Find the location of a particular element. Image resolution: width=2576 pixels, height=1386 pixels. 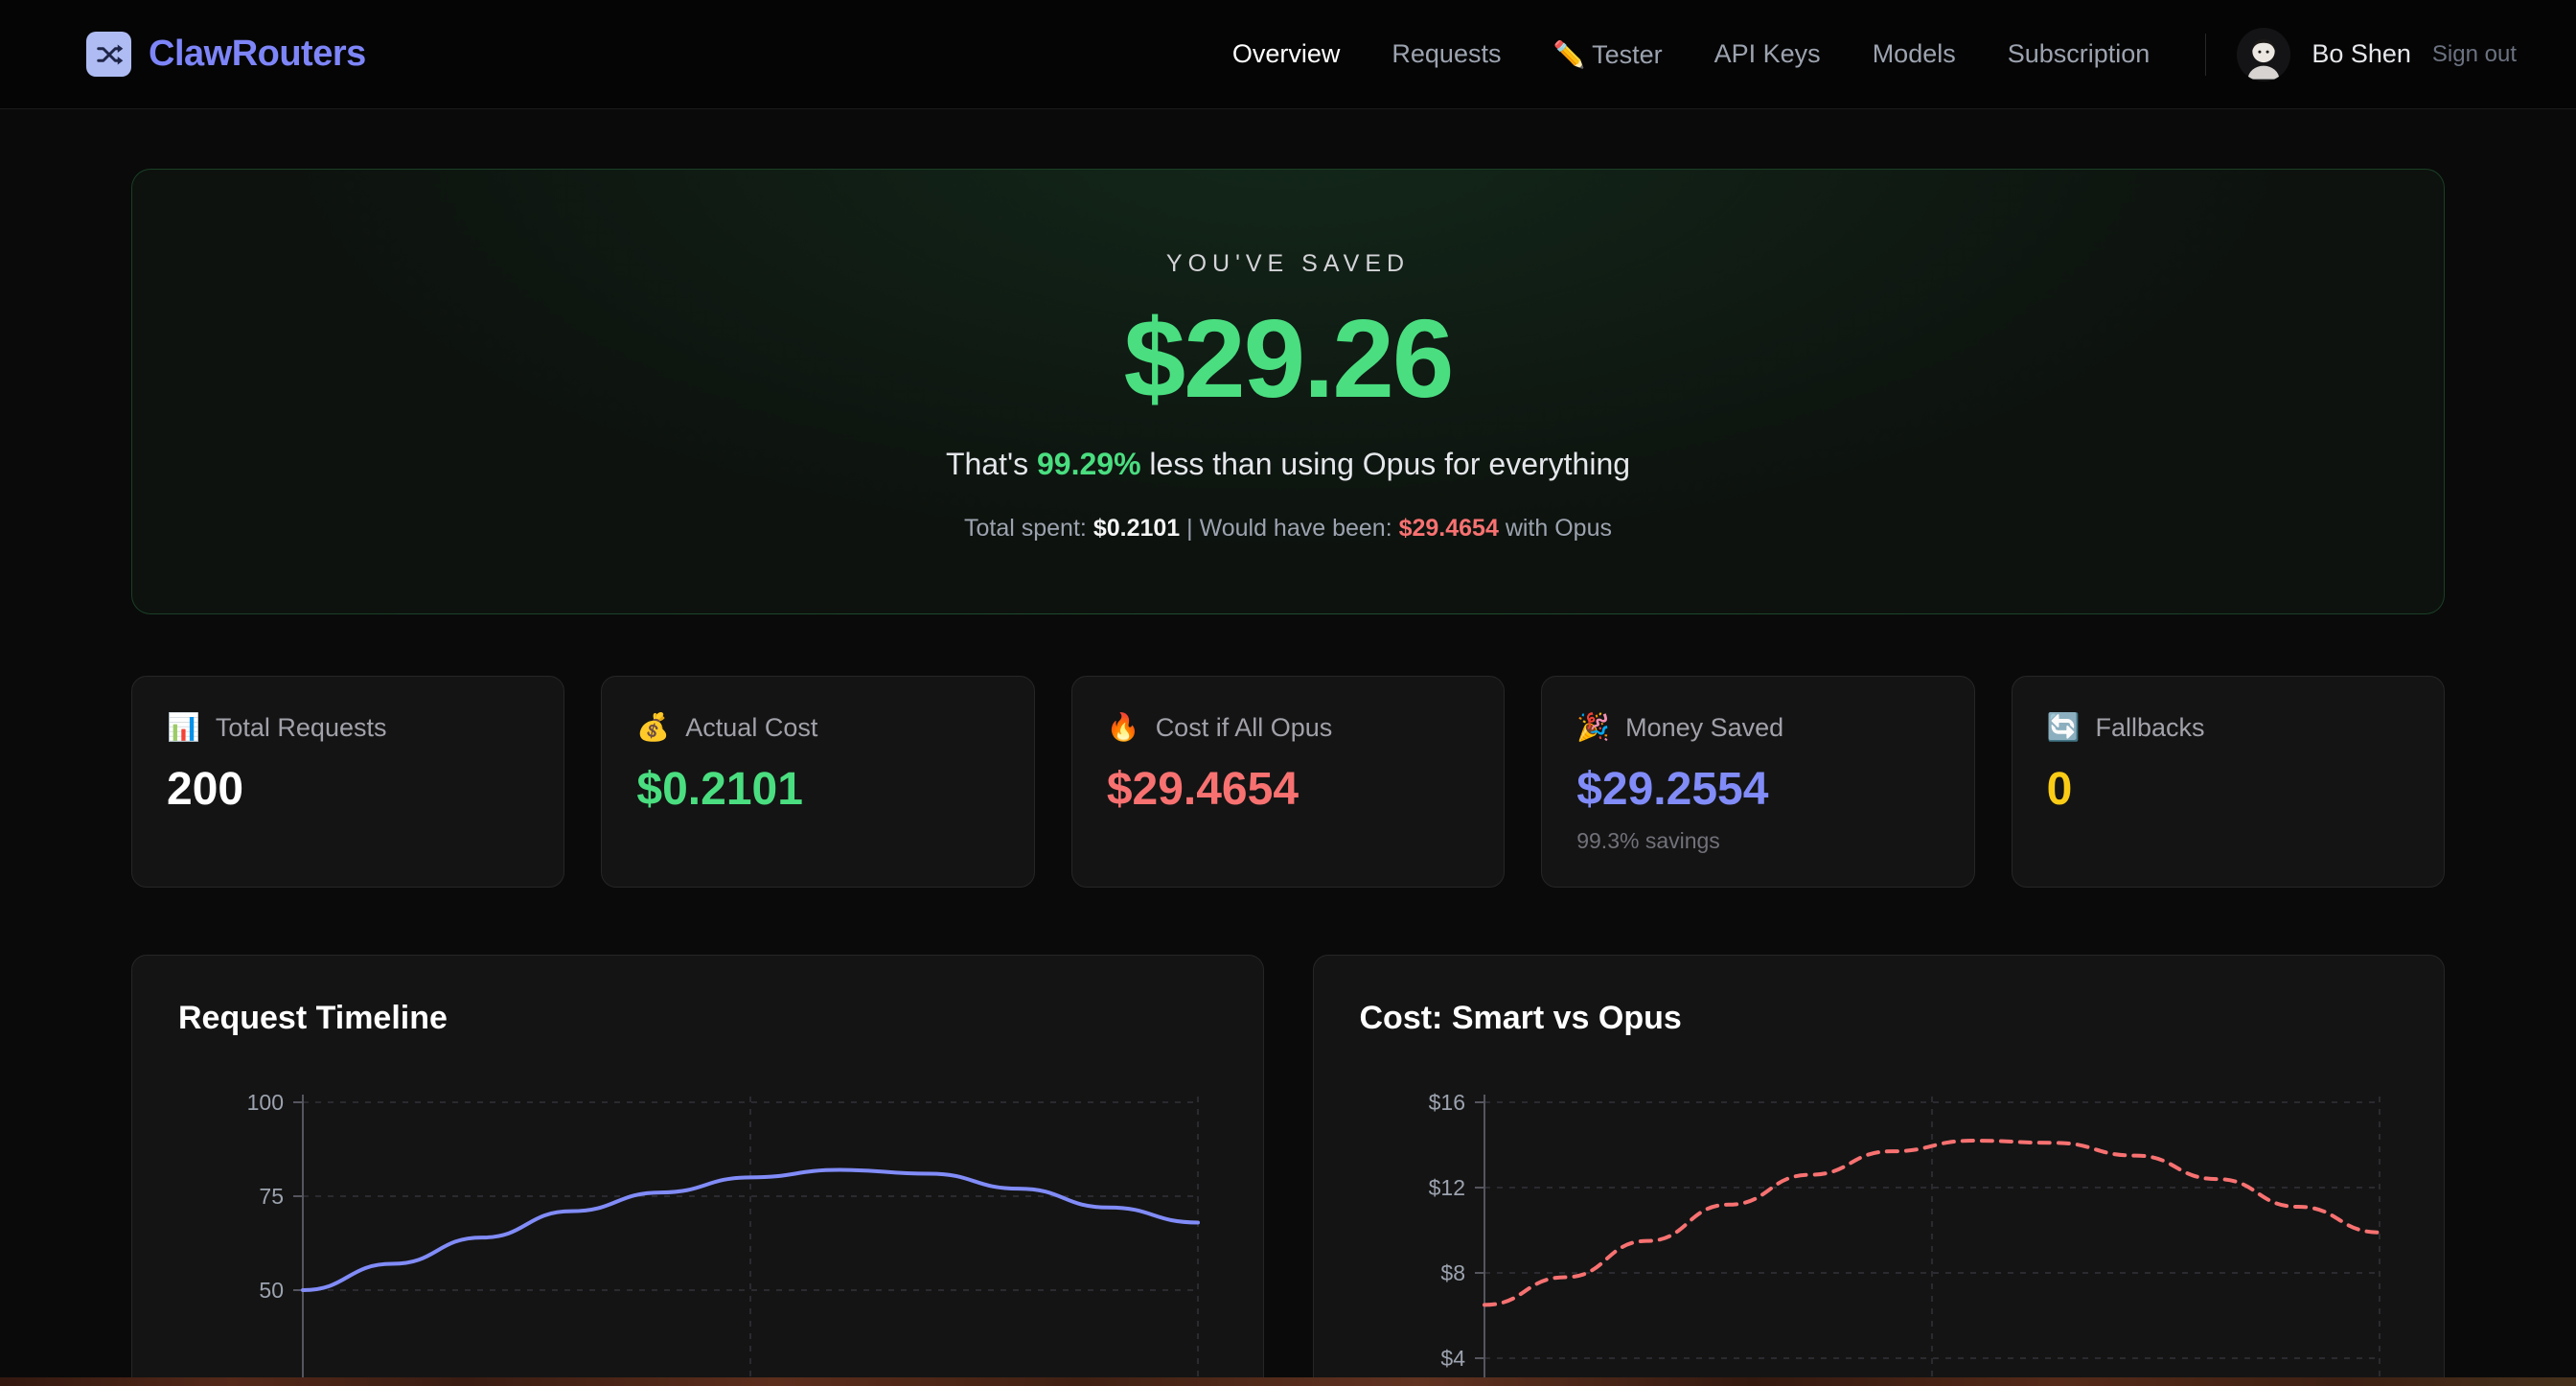

stat-value: 0 is located at coordinates (2059, 789).